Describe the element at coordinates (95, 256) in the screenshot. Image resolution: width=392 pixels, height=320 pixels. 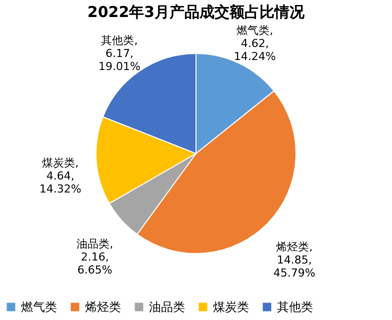
I see `data-label: 油品类, 2.16, 6.65%` at that location.